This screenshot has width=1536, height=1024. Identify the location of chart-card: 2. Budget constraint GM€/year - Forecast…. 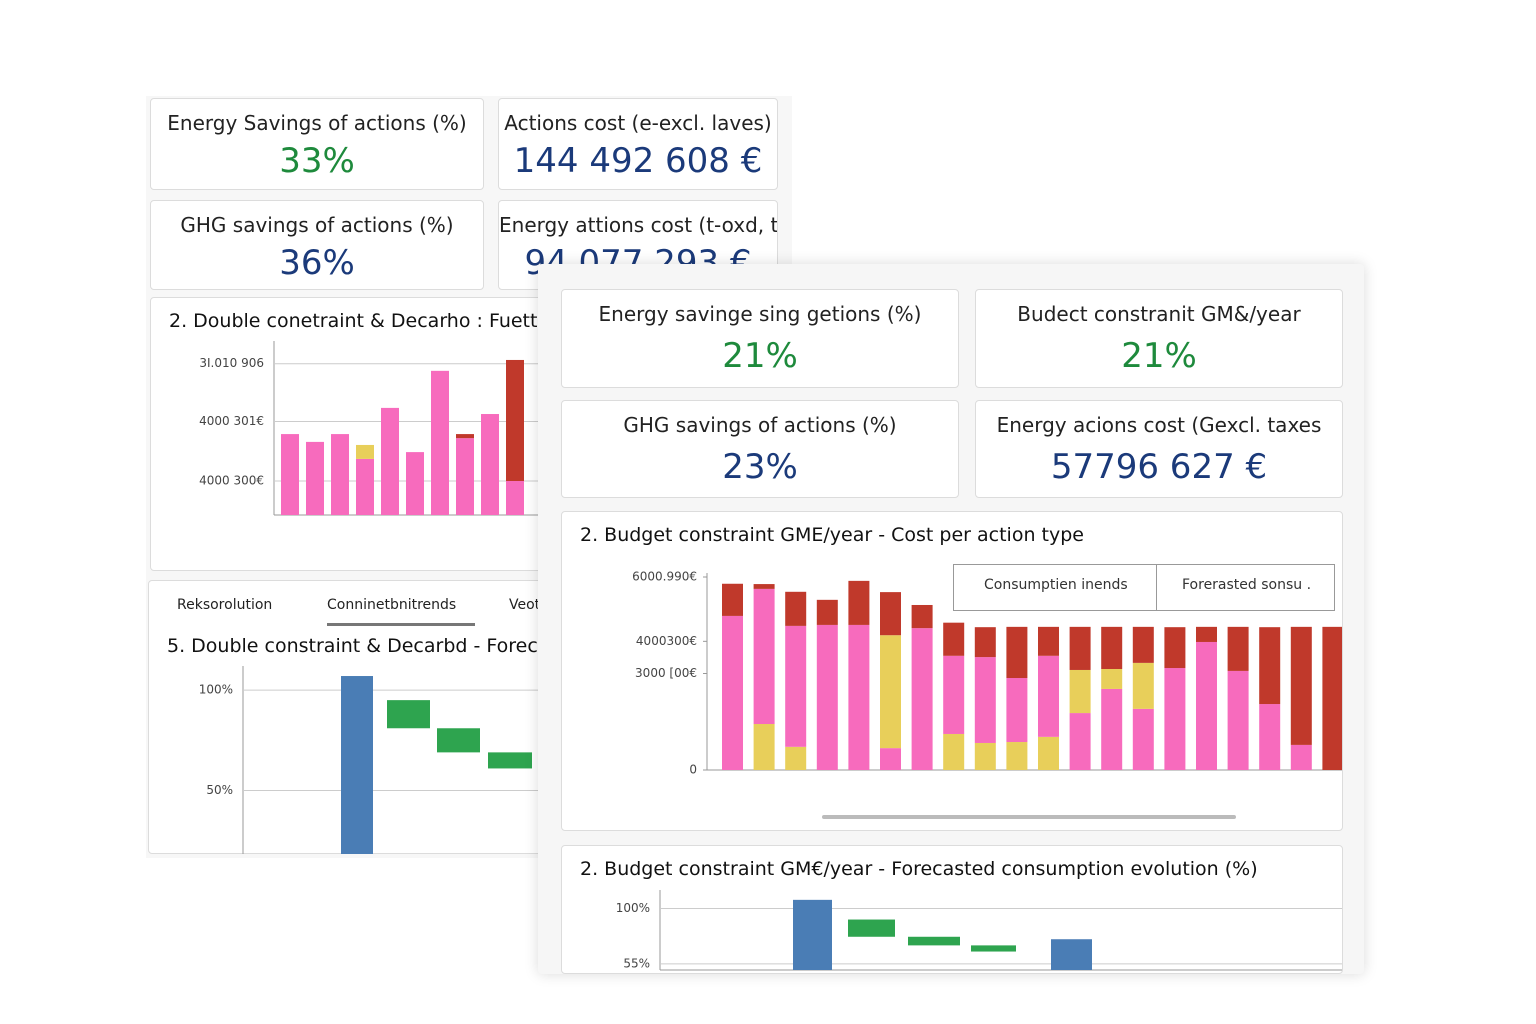
(952, 909).